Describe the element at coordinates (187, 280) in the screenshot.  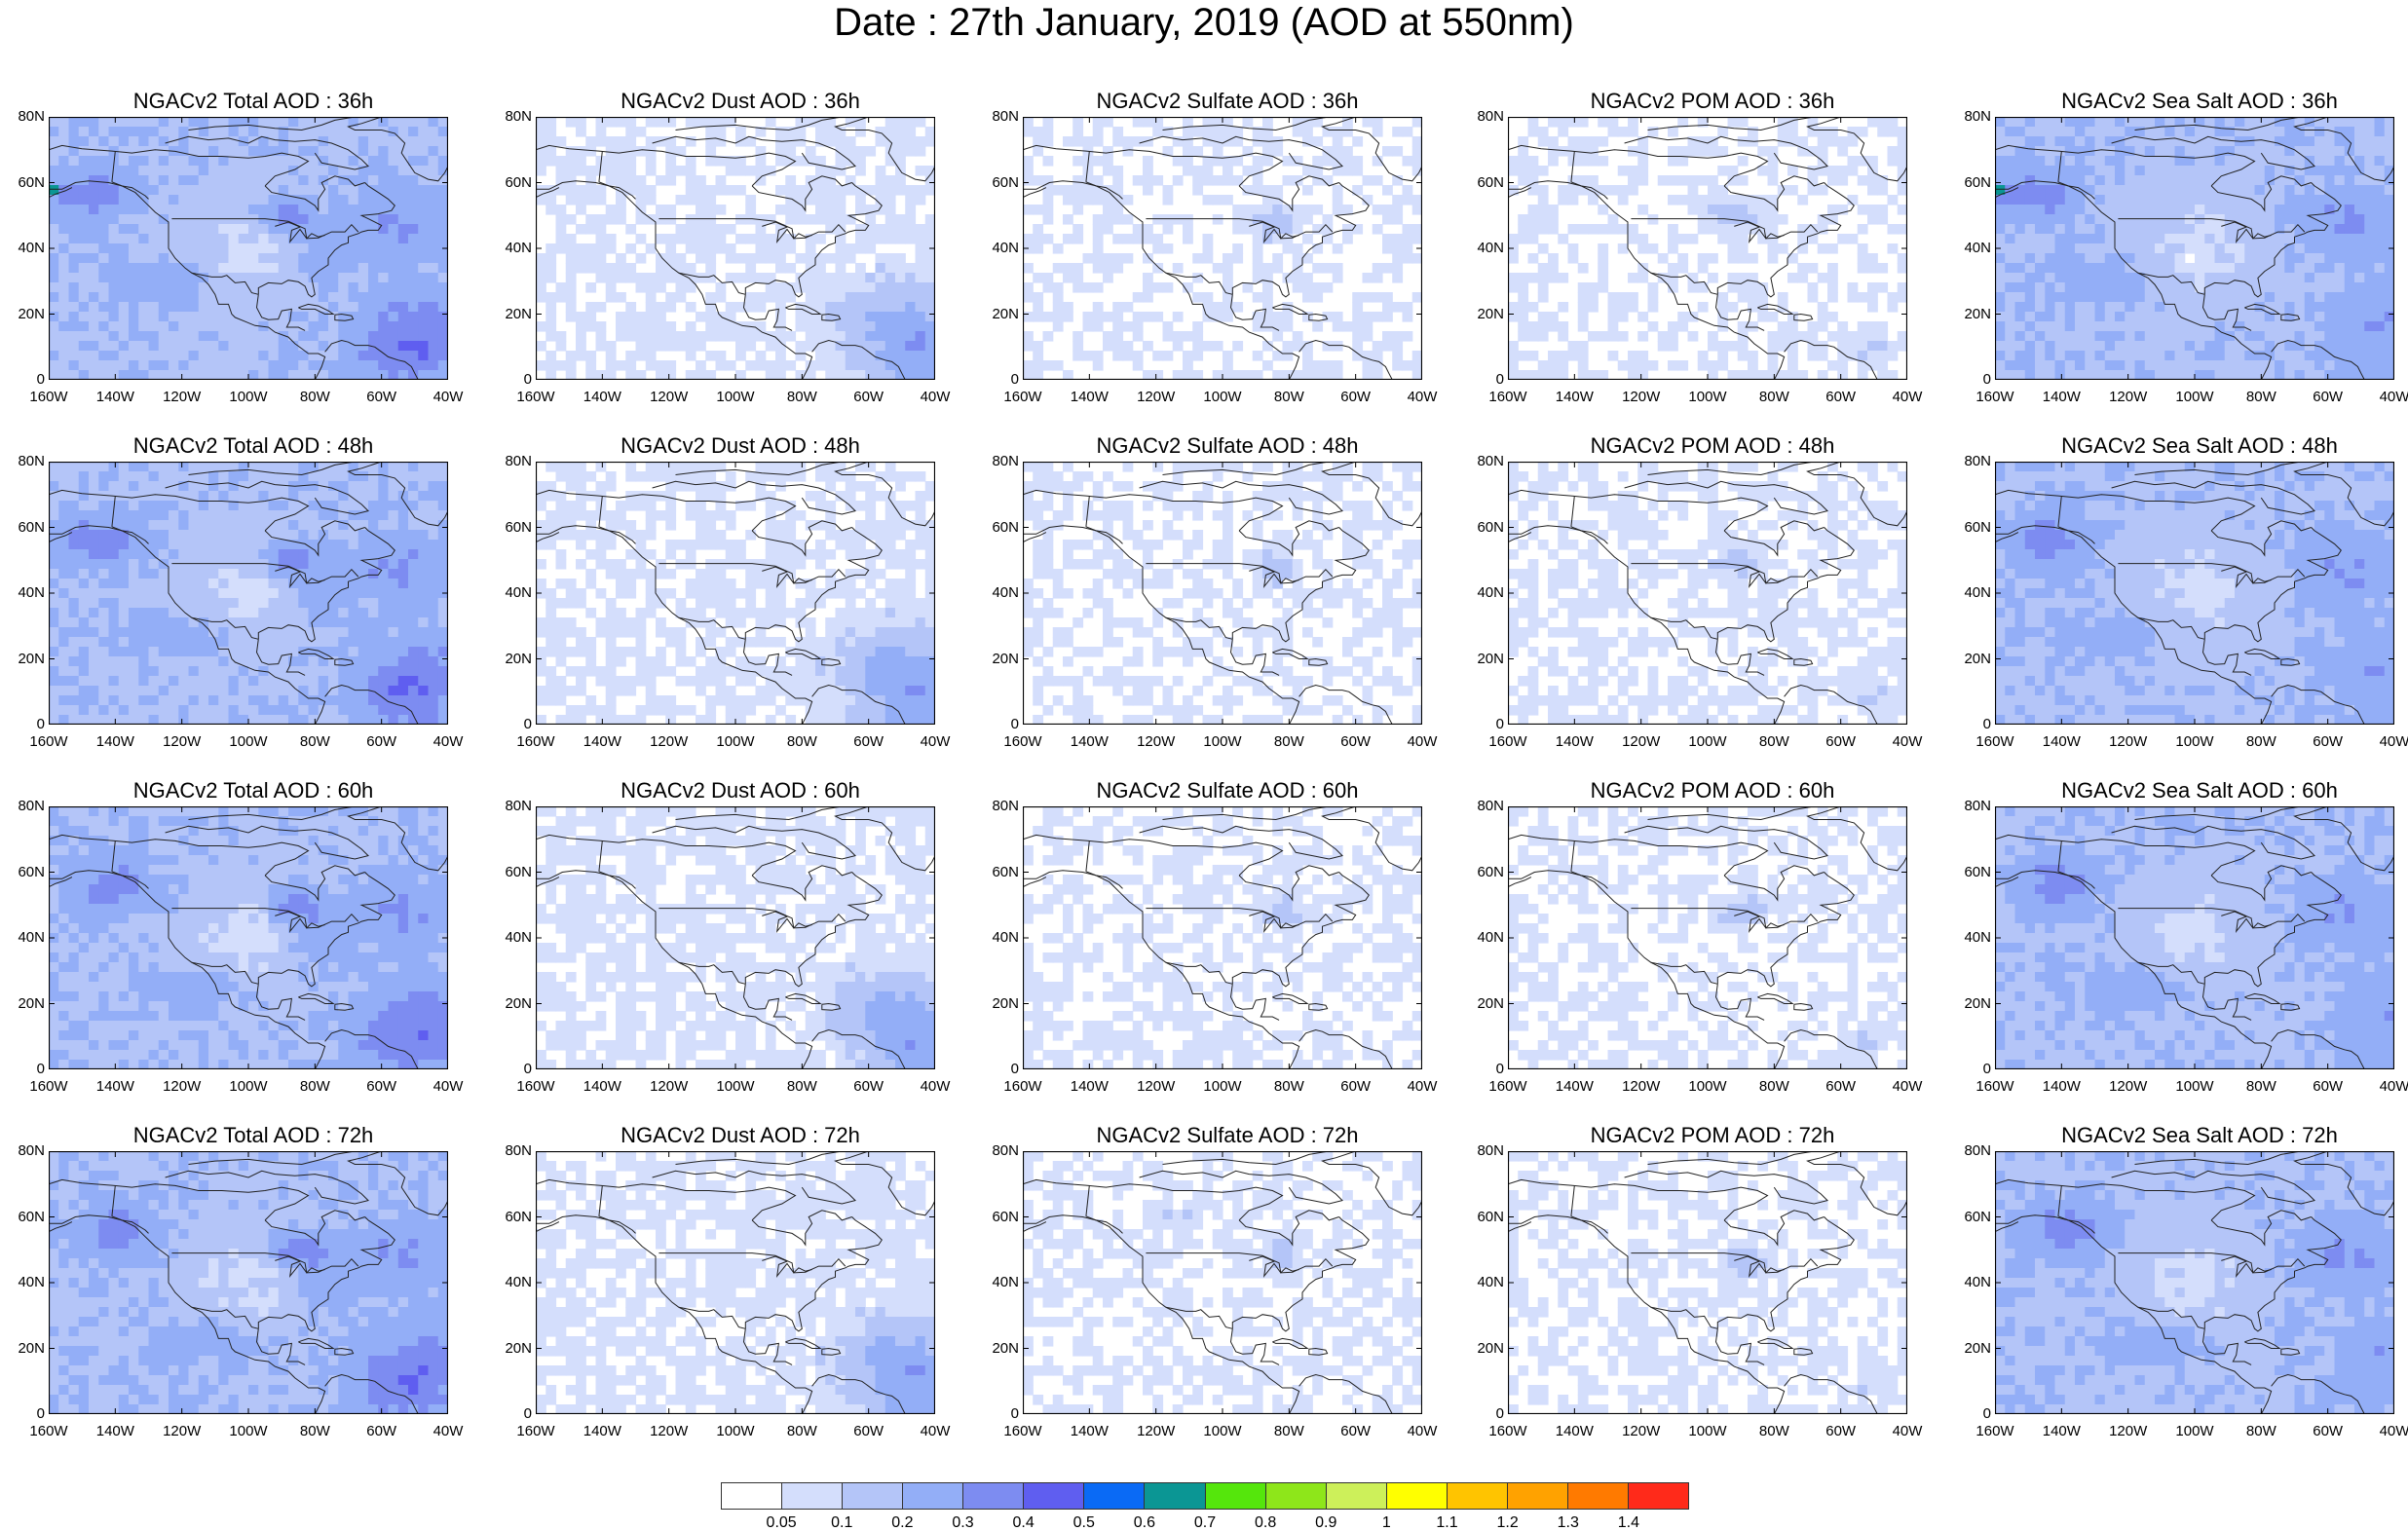
I see `coastline` at that location.